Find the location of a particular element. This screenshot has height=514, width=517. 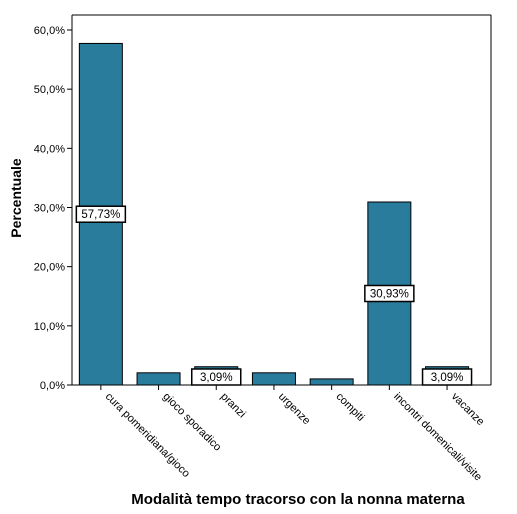

data-label-text: 57,73% is located at coordinates (100, 215).